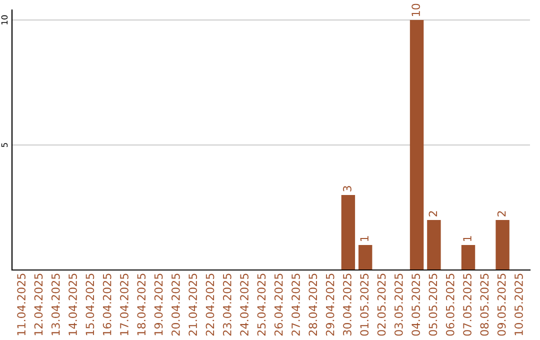  Describe the element at coordinates (158, 305) in the screenshot. I see `x-tick-label: 19.04.2025` at that location.